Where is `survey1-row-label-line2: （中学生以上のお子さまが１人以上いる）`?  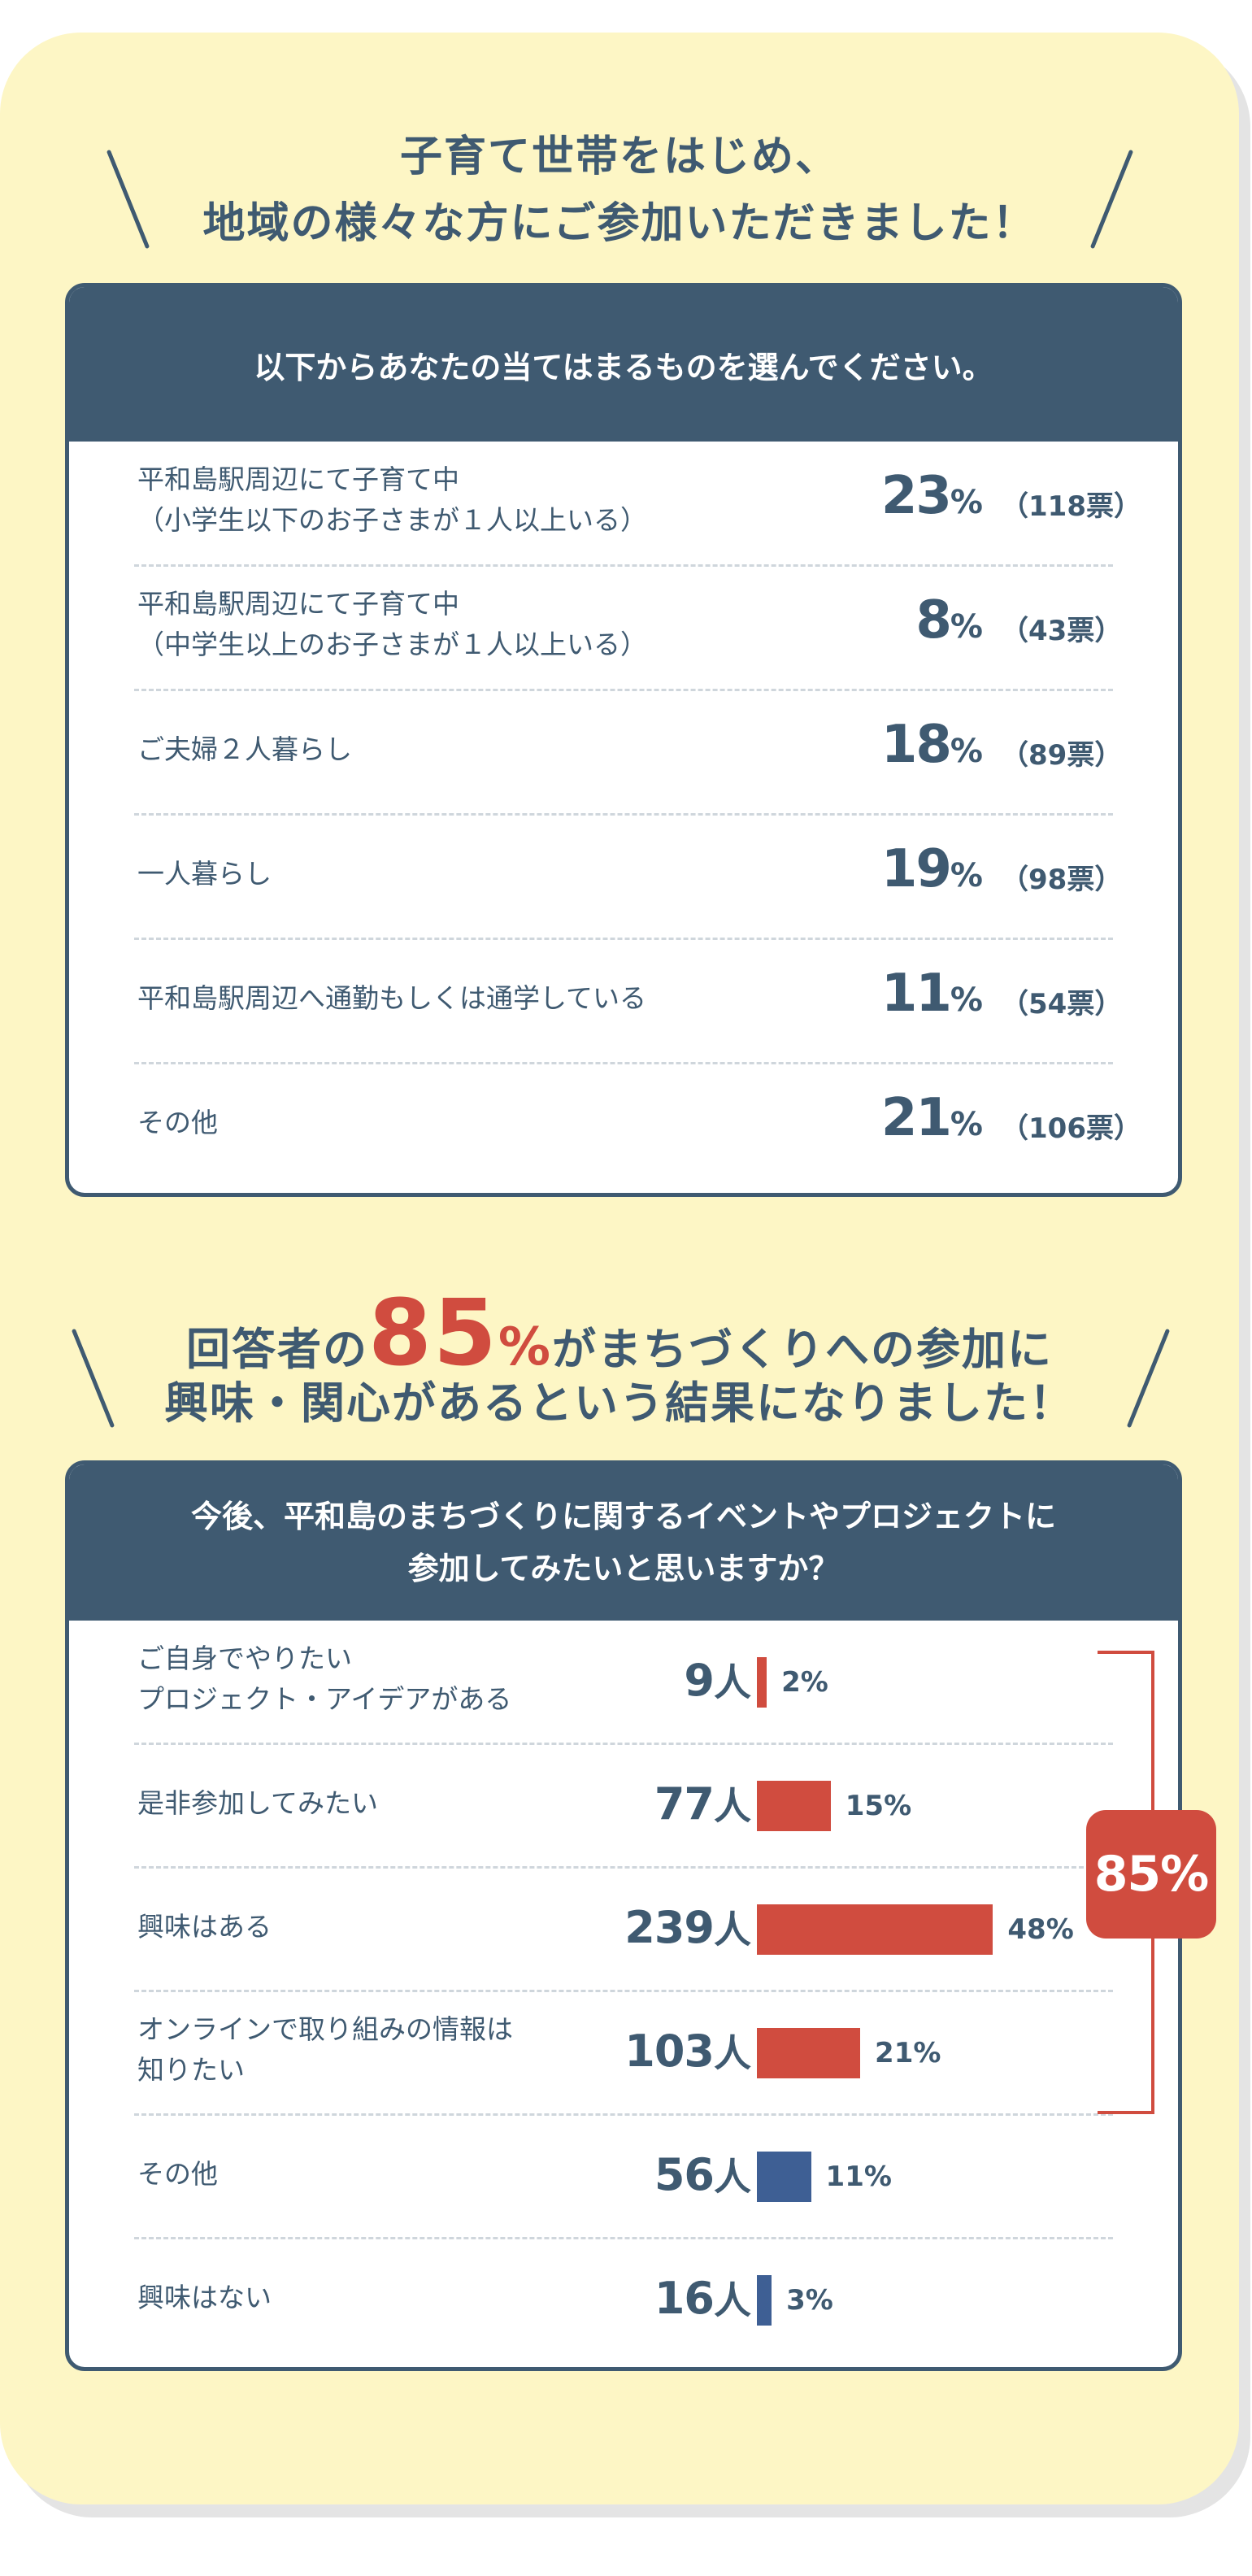 survey1-row-label-line2: （中学生以上のお子さまが１人以上いる） is located at coordinates (392, 644).